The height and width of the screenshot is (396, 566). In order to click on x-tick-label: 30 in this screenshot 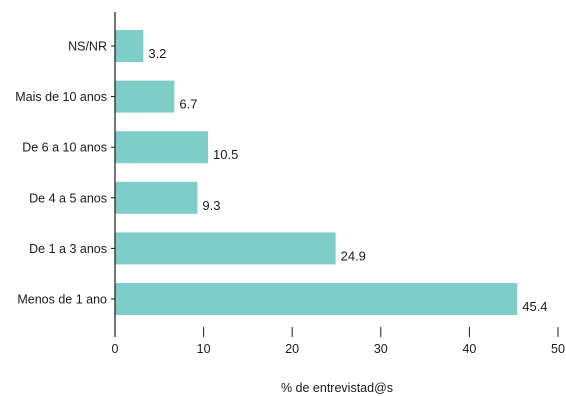, I will do `click(381, 349)`.